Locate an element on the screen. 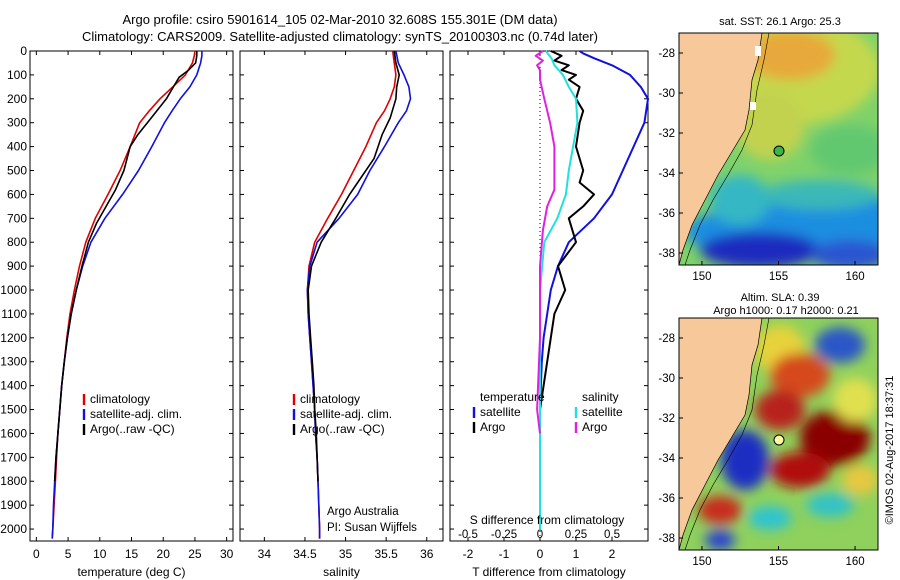  differences-xtick-label: -1 is located at coordinates (504, 554).